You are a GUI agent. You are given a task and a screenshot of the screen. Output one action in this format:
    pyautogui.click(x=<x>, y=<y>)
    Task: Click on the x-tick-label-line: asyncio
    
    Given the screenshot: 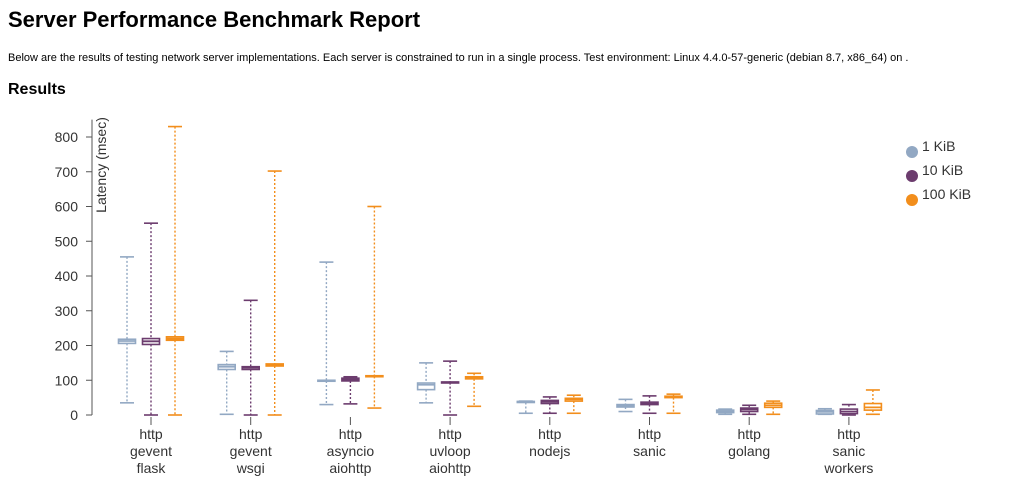 What is the action you would take?
    pyautogui.click(x=351, y=451)
    